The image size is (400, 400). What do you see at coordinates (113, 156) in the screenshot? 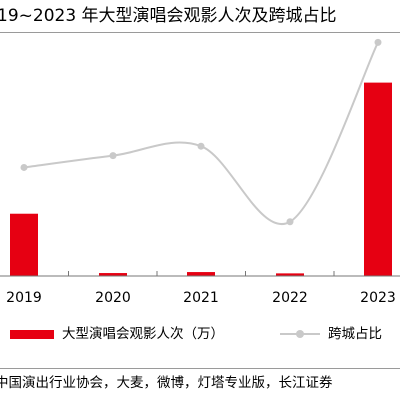
I see `line-point-2020` at bounding box center [113, 156].